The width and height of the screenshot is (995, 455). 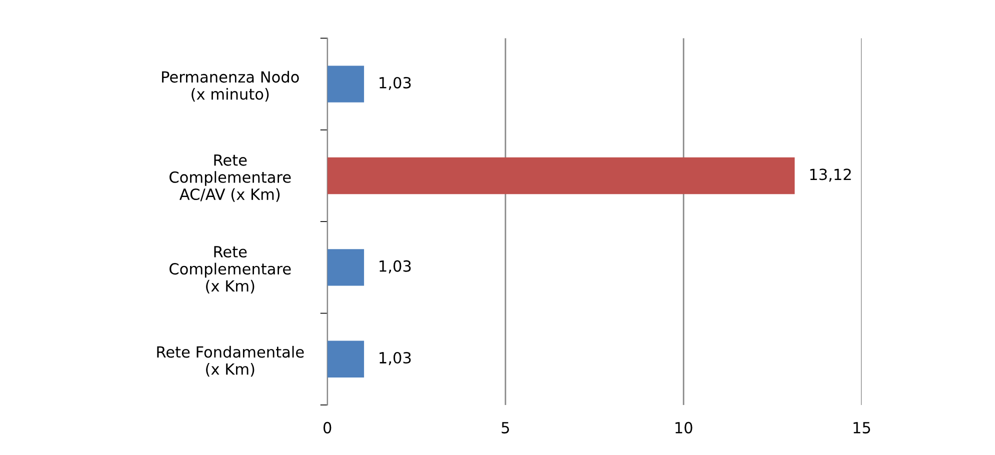 What do you see at coordinates (230, 86) in the screenshot?
I see `y-tick-label: Permanenza Nodo (x minuto)` at bounding box center [230, 86].